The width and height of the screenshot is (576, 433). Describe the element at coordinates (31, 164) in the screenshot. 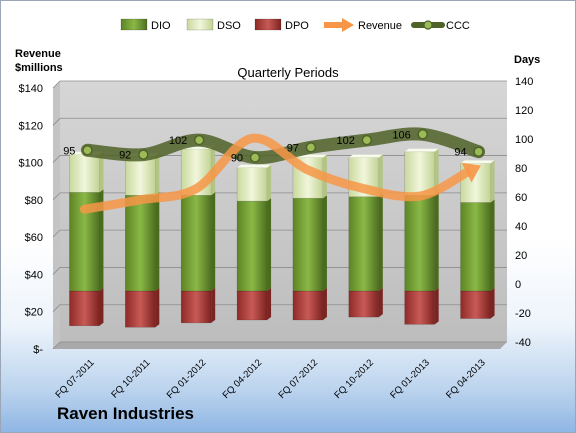

I see `left-tick-label: $100` at that location.